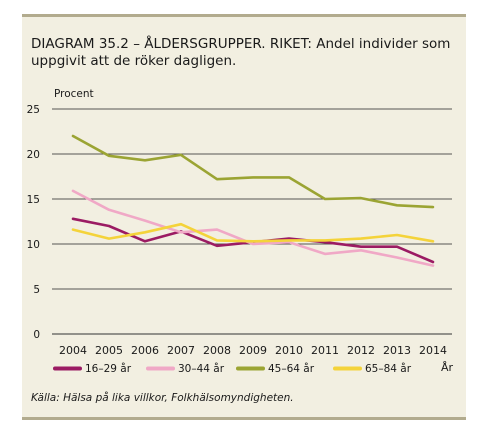 The height and width of the screenshot is (447, 482). What do you see at coordinates (36, 290) in the screenshot?
I see `y-tick-label: 5` at bounding box center [36, 290].